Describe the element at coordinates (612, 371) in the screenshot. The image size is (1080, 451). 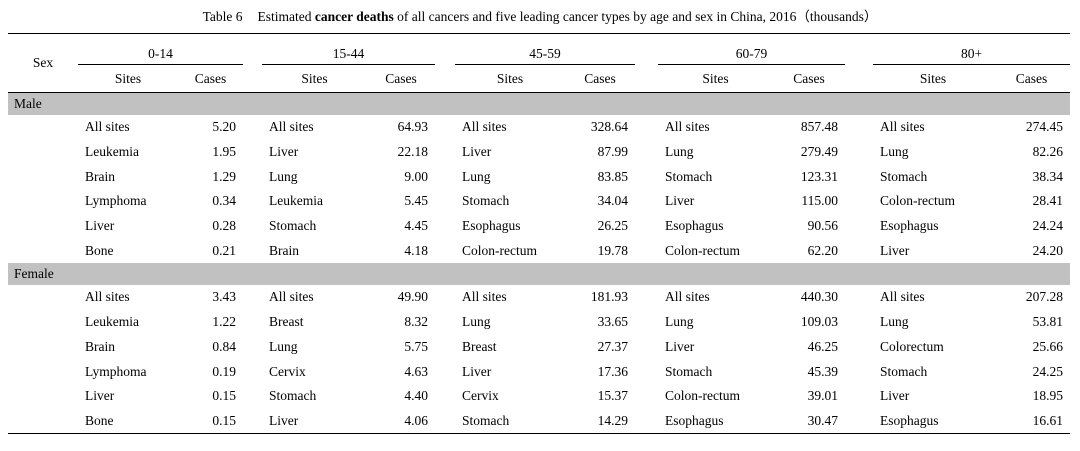
I see `cases-cell: 17.36` at that location.